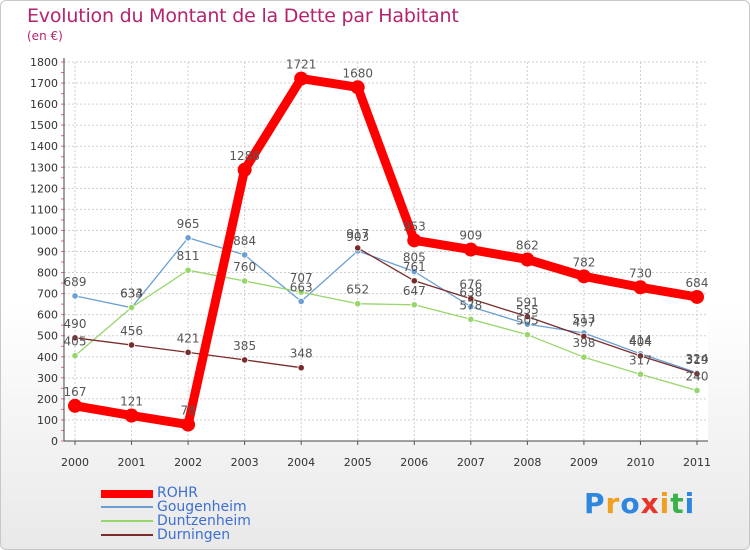 Image resolution: width=750 pixels, height=550 pixels. What do you see at coordinates (44, 125) in the screenshot?
I see `y-tick-label: 1500` at bounding box center [44, 125].